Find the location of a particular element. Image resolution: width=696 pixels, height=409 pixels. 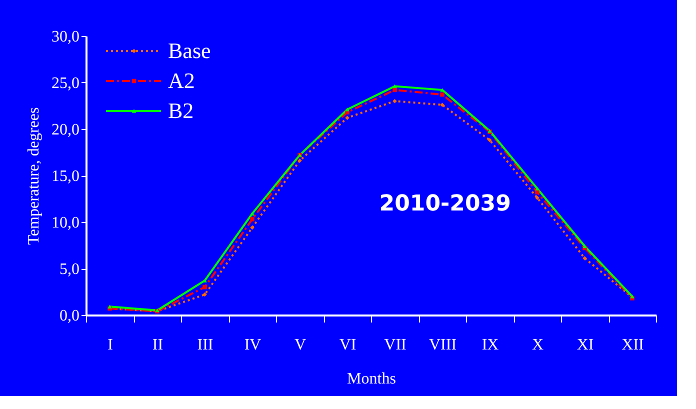

x-tick-label: X is located at coordinates (538, 345).